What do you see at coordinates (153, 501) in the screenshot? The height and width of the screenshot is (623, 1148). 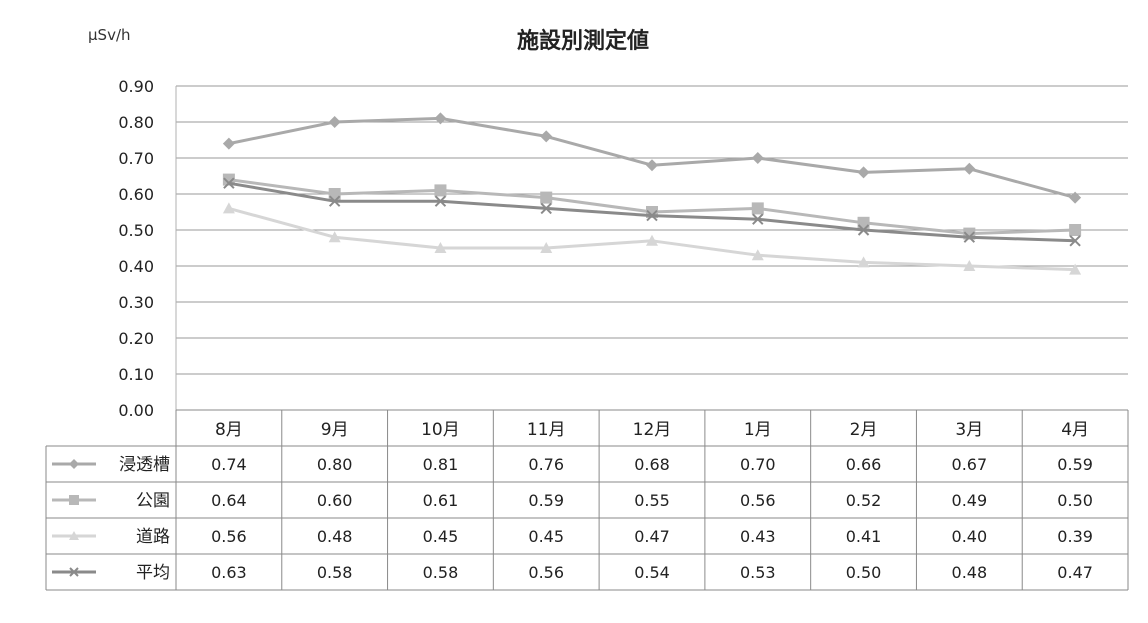 I see `series-name: 公園` at bounding box center [153, 501].